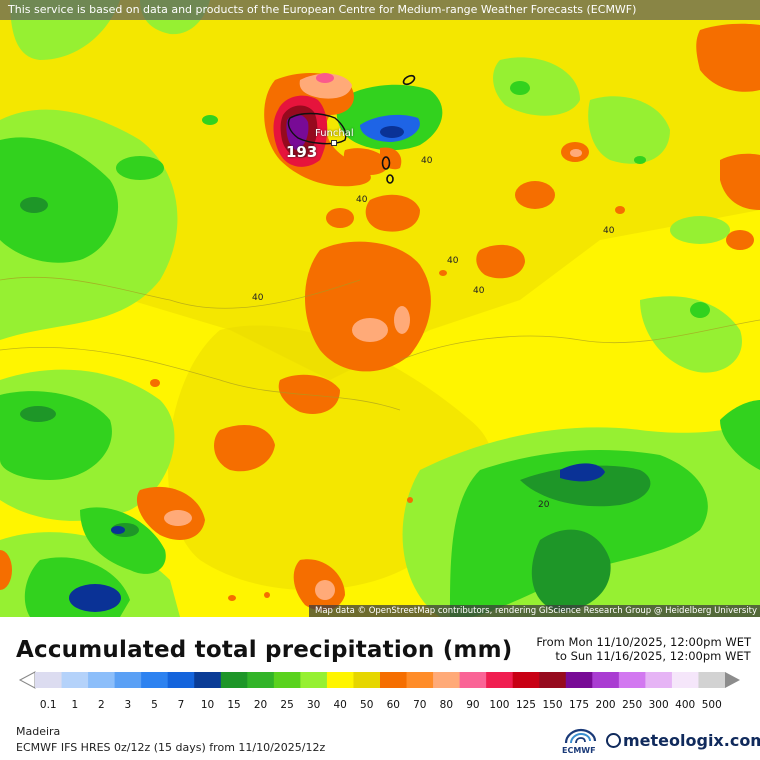 The width and height of the screenshot is (760, 760). Describe the element at coordinates (643, 642) in the screenshot. I see `valid-from: From Mon 11/10/2025, 12:00pm WET` at that location.